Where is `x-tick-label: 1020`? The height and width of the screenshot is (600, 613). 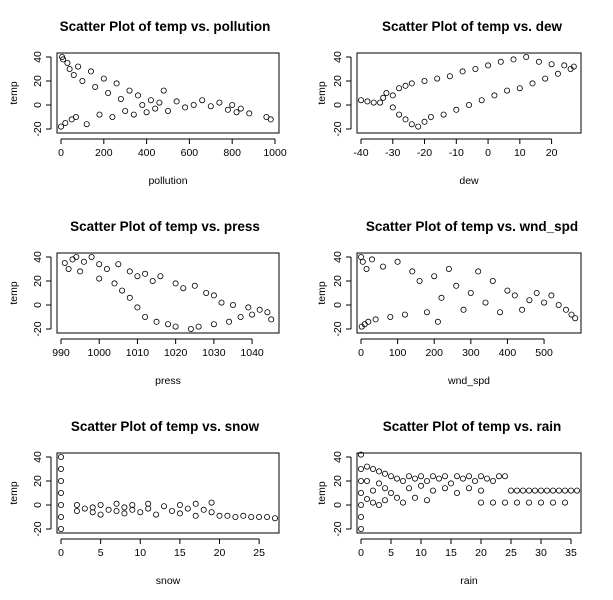 x-tick-label: 1020 is located at coordinates (176, 353).